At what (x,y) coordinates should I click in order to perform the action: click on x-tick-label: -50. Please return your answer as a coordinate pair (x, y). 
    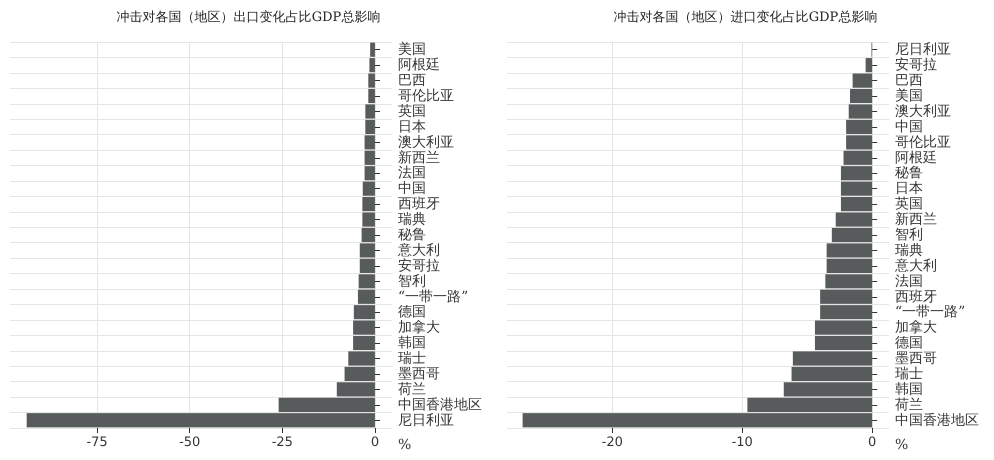
    Looking at the image, I should click on (189, 442).